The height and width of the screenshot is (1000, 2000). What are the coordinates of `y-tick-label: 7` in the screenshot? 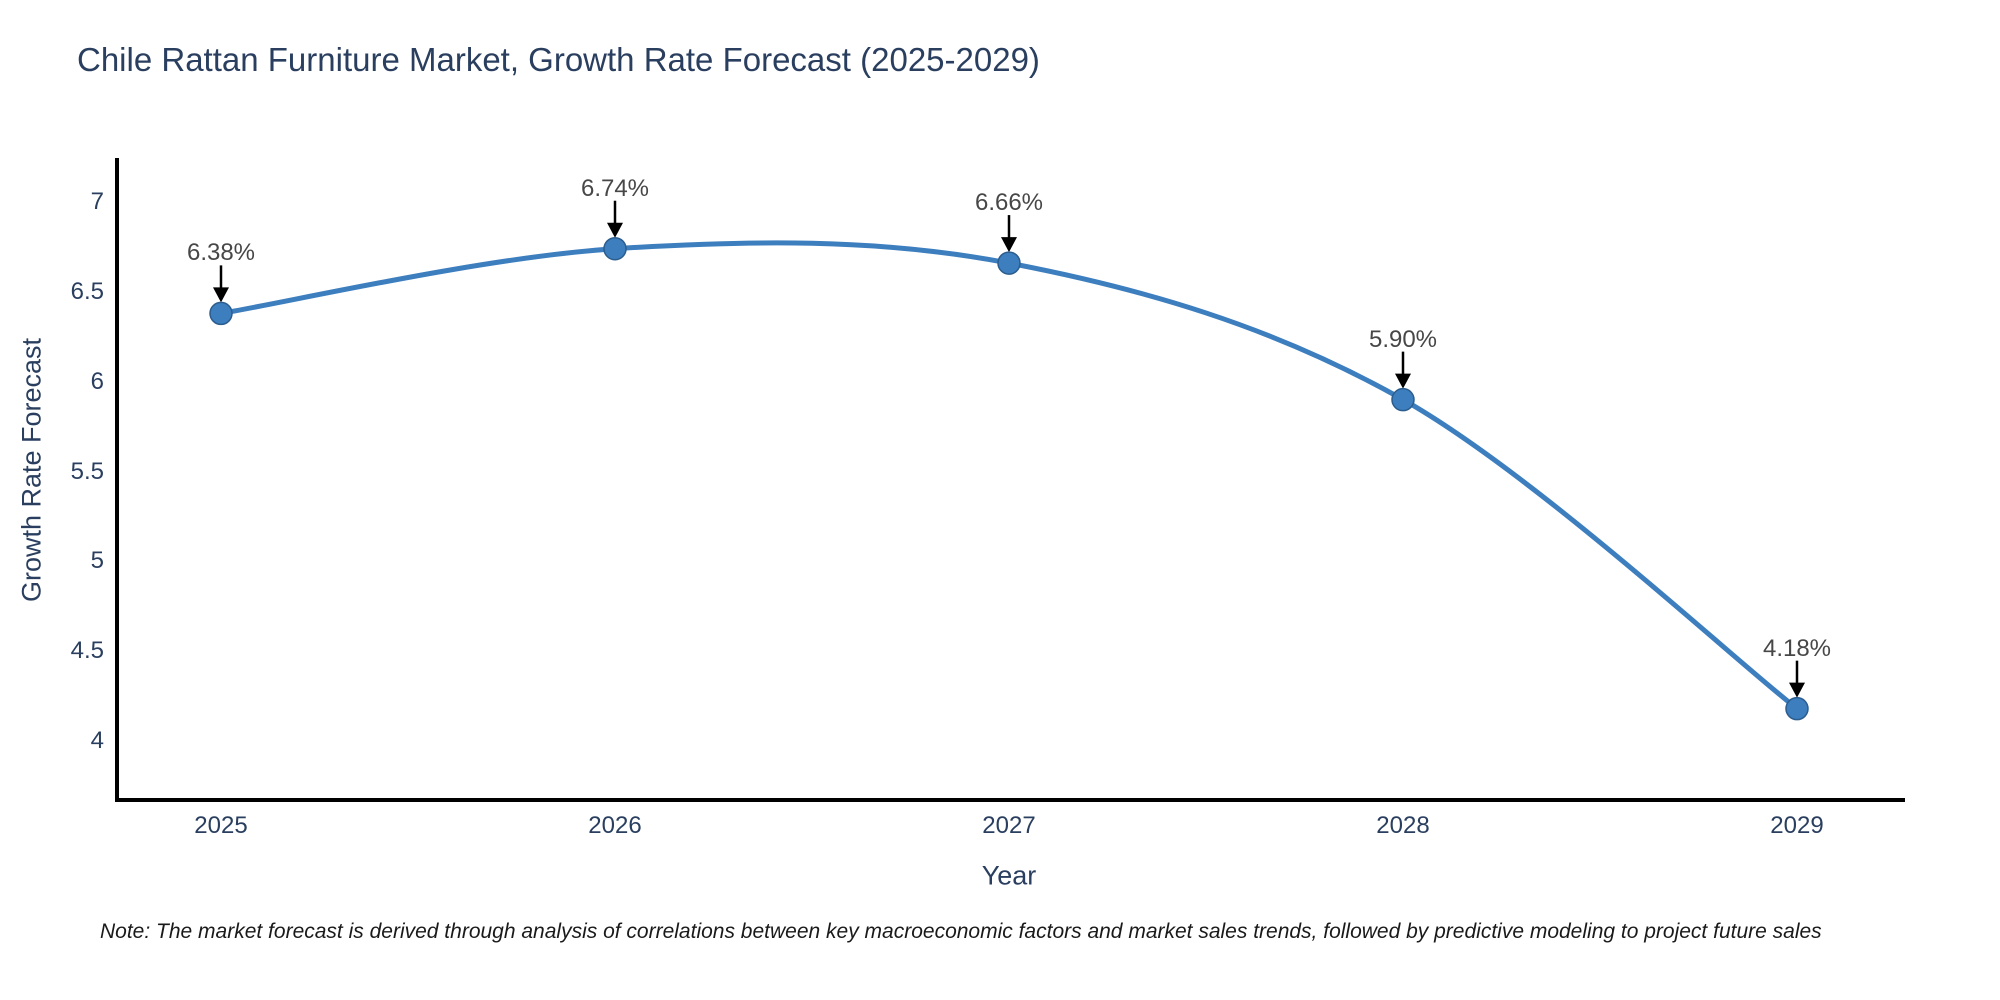 It's located at (97, 201).